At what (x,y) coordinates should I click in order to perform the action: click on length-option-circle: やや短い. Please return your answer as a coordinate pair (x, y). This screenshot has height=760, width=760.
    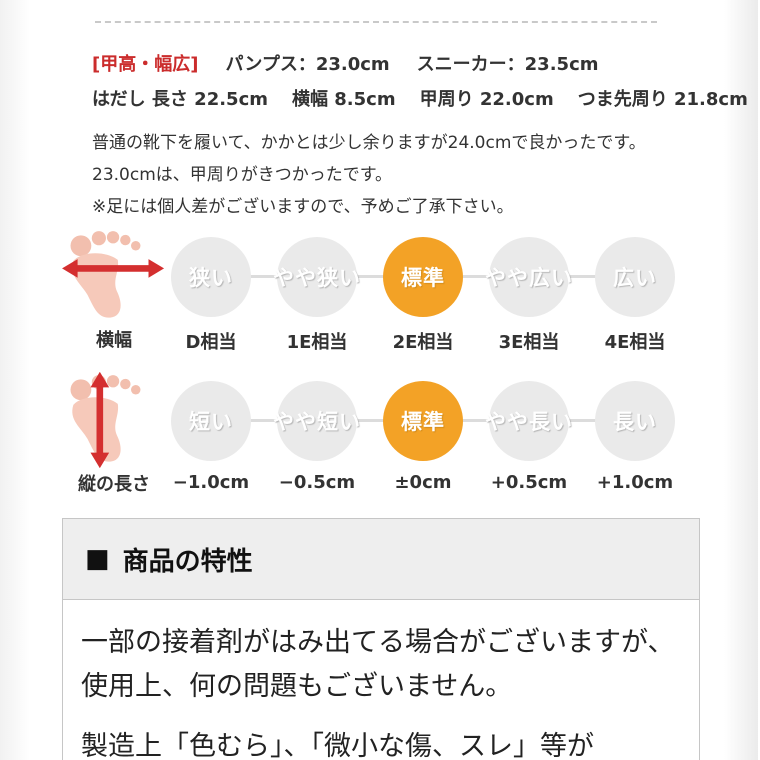
    Looking at the image, I should click on (316, 421).